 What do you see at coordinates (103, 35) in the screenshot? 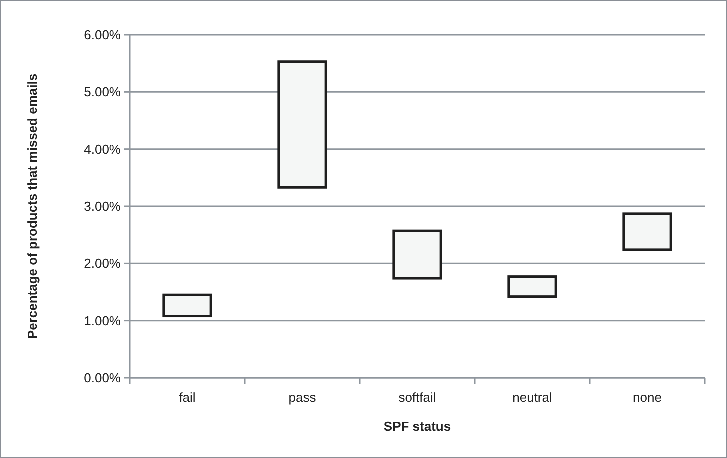
I see `y-tick-label: 6.00%` at bounding box center [103, 35].